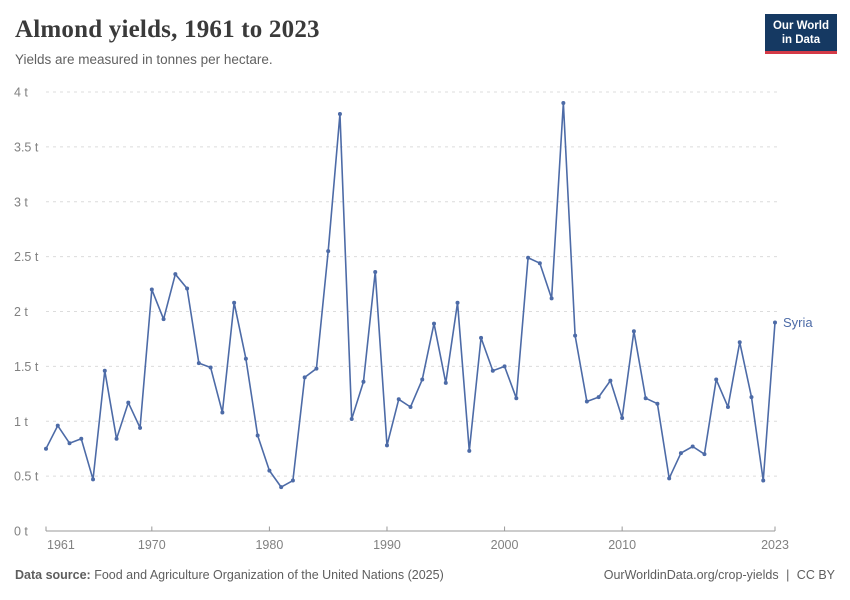  Describe the element at coordinates (691, 575) in the screenshot. I see `footer-url-link: OurWorldinData.org/crop-yields` at that location.